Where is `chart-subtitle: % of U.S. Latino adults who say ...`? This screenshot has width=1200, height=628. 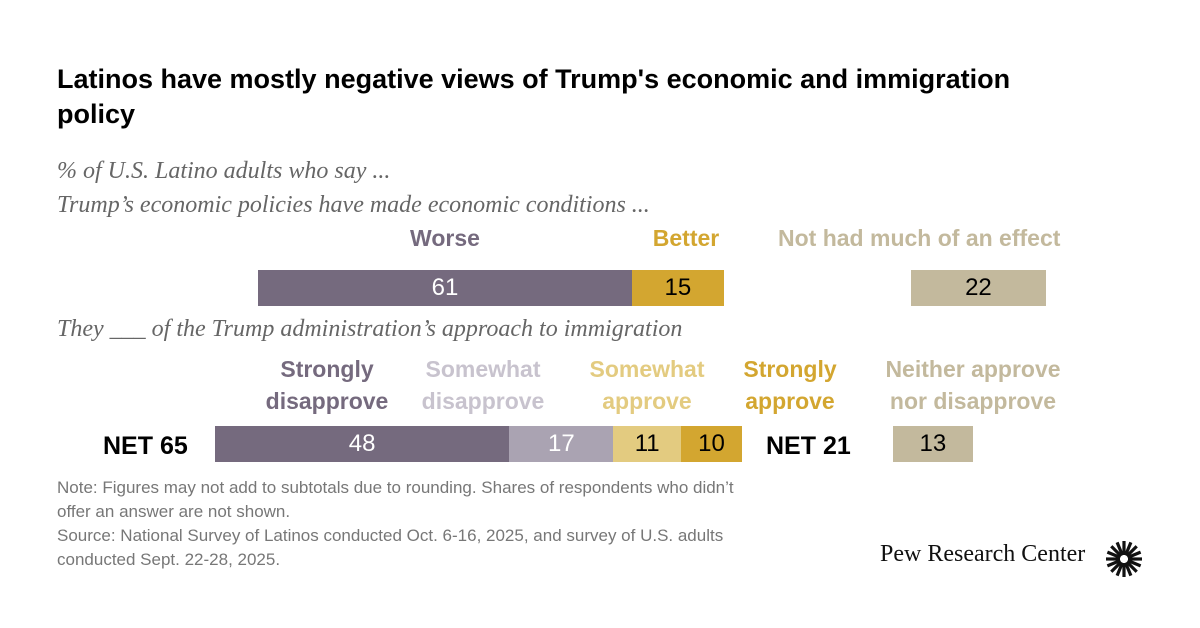
chart-subtitle: % of U.S. Latino adults who say ... is located at coordinates (224, 171).